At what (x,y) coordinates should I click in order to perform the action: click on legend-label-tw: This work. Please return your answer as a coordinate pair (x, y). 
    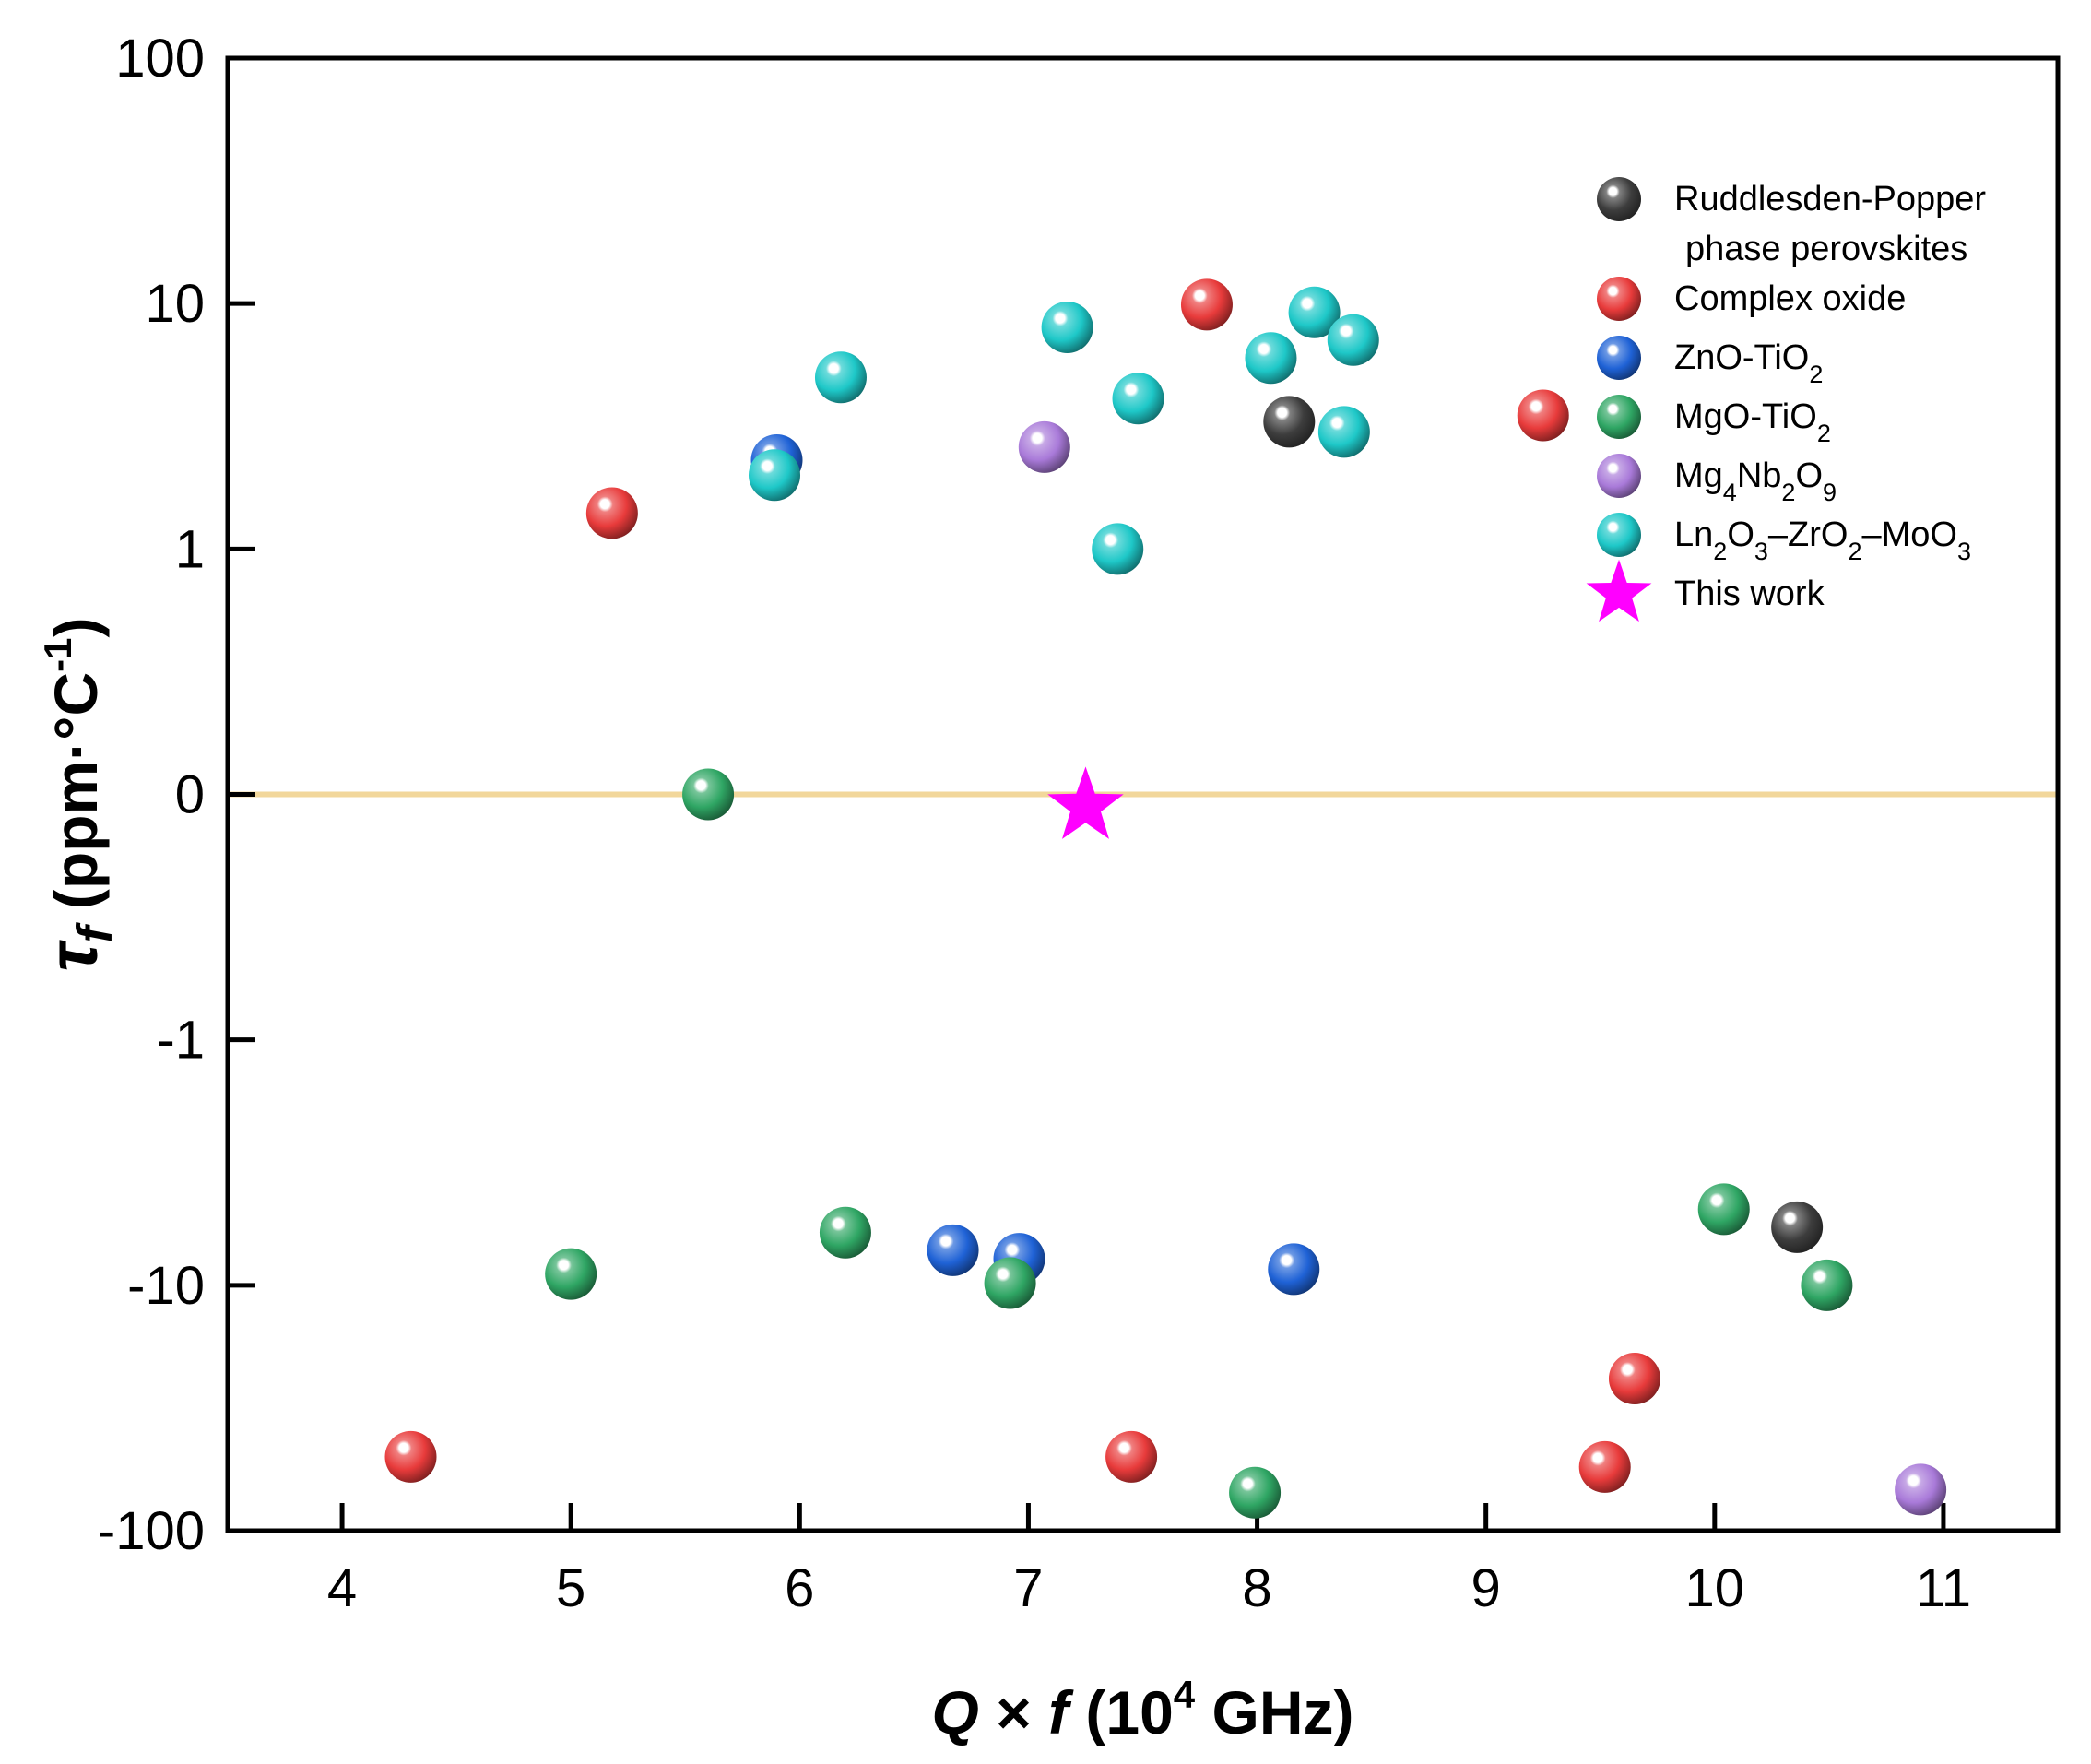
    Looking at the image, I should click on (1750, 593).